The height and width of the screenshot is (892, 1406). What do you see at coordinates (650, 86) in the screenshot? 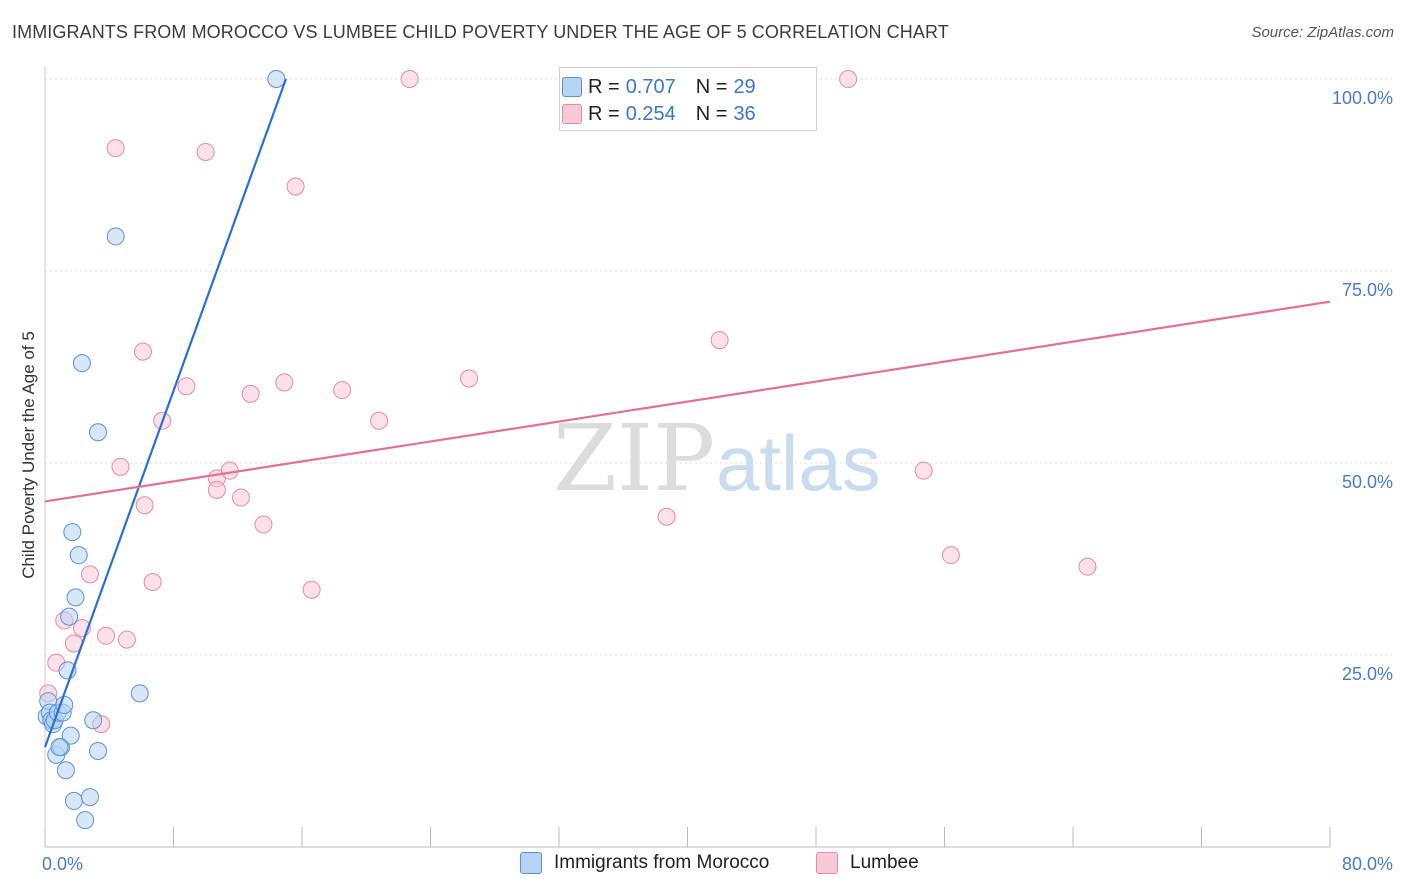
I see `legend-r-value: 0.707` at bounding box center [650, 86].